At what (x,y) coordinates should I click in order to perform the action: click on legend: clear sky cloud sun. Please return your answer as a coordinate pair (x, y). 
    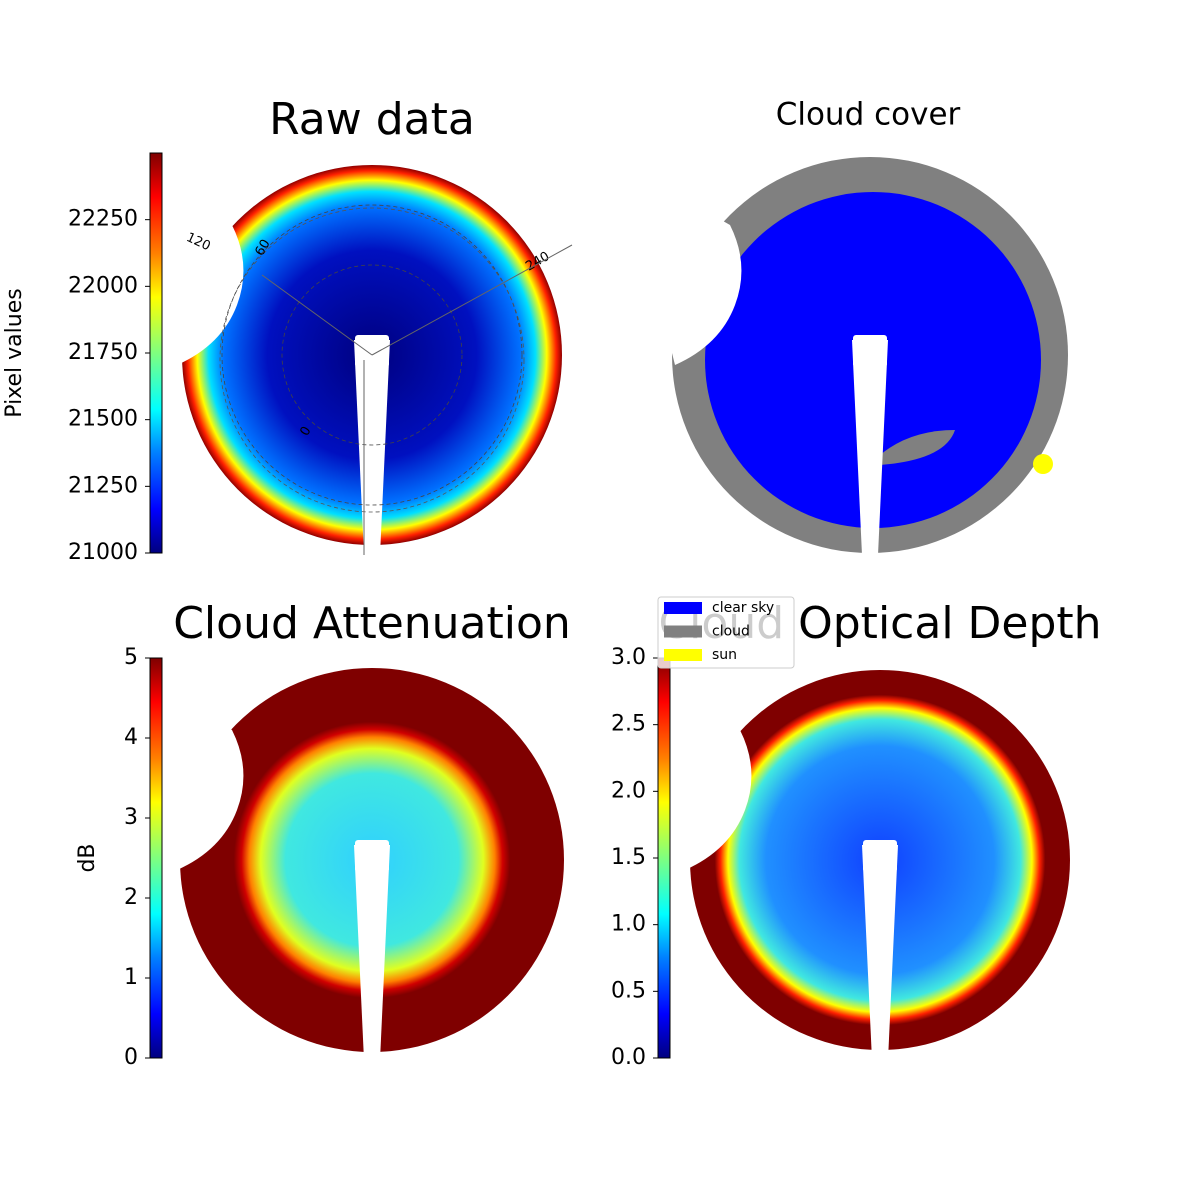
    Looking at the image, I should click on (726, 632).